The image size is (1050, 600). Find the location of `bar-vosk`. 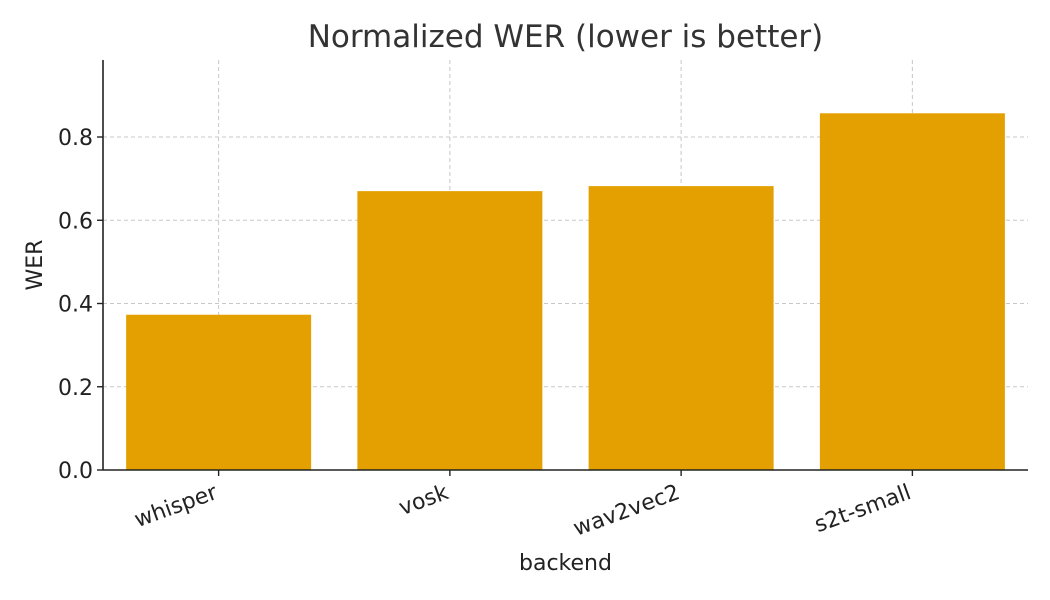

bar-vosk is located at coordinates (450, 330).